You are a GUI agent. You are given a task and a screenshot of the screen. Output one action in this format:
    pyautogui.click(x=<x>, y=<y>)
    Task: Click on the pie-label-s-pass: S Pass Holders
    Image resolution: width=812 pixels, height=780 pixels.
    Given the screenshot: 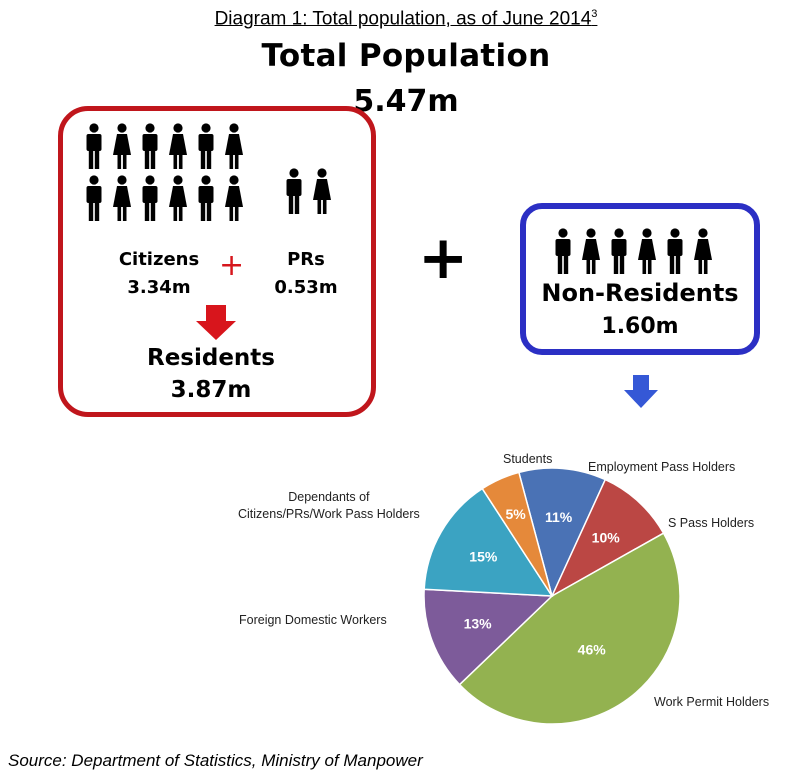 What is the action you would take?
    pyautogui.click(x=711, y=523)
    